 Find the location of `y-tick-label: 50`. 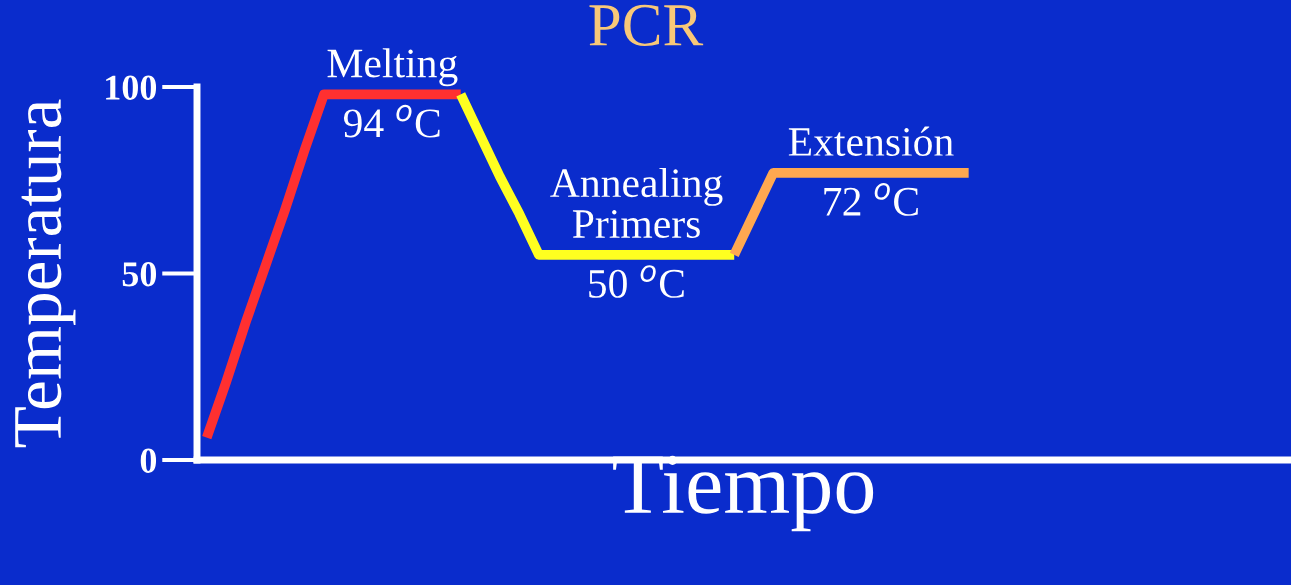

y-tick-label: 50 is located at coordinates (139, 274).